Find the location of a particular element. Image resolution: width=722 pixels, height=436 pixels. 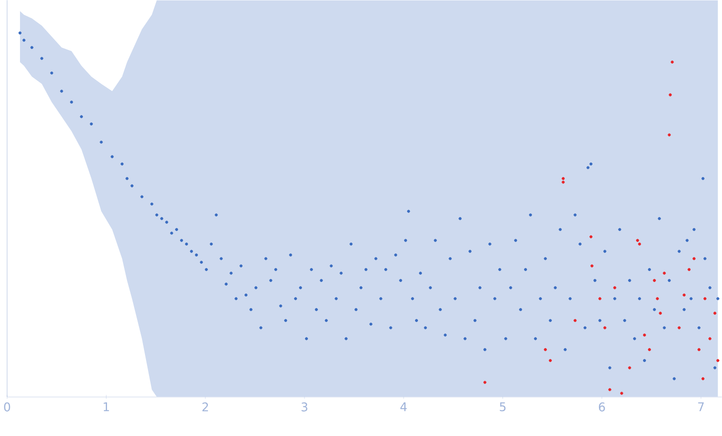

x-tick-label: 6 is located at coordinates (601, 407).